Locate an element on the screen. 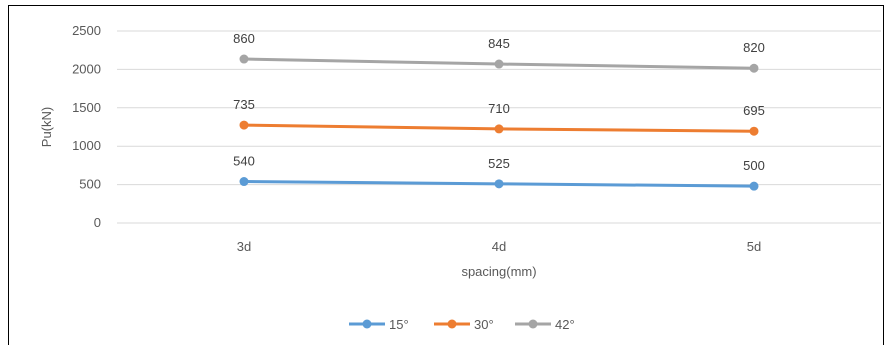  y-tick-label: 1000 is located at coordinates (86, 145).